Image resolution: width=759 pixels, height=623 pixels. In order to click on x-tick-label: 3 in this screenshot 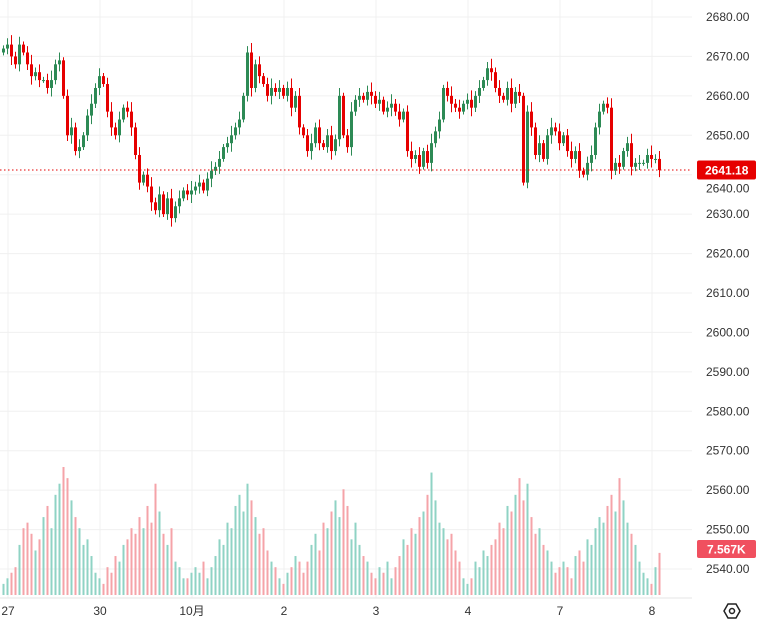, I will do `click(376, 611)`.